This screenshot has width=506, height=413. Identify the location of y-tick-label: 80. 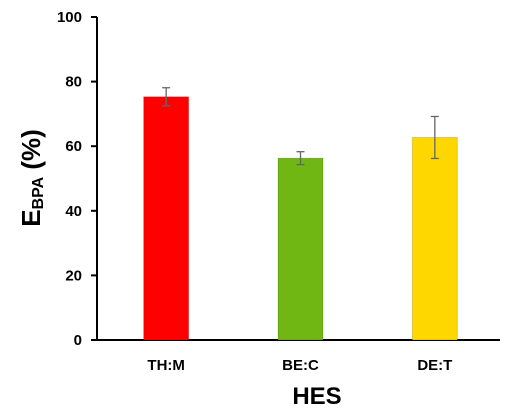
(73, 82).